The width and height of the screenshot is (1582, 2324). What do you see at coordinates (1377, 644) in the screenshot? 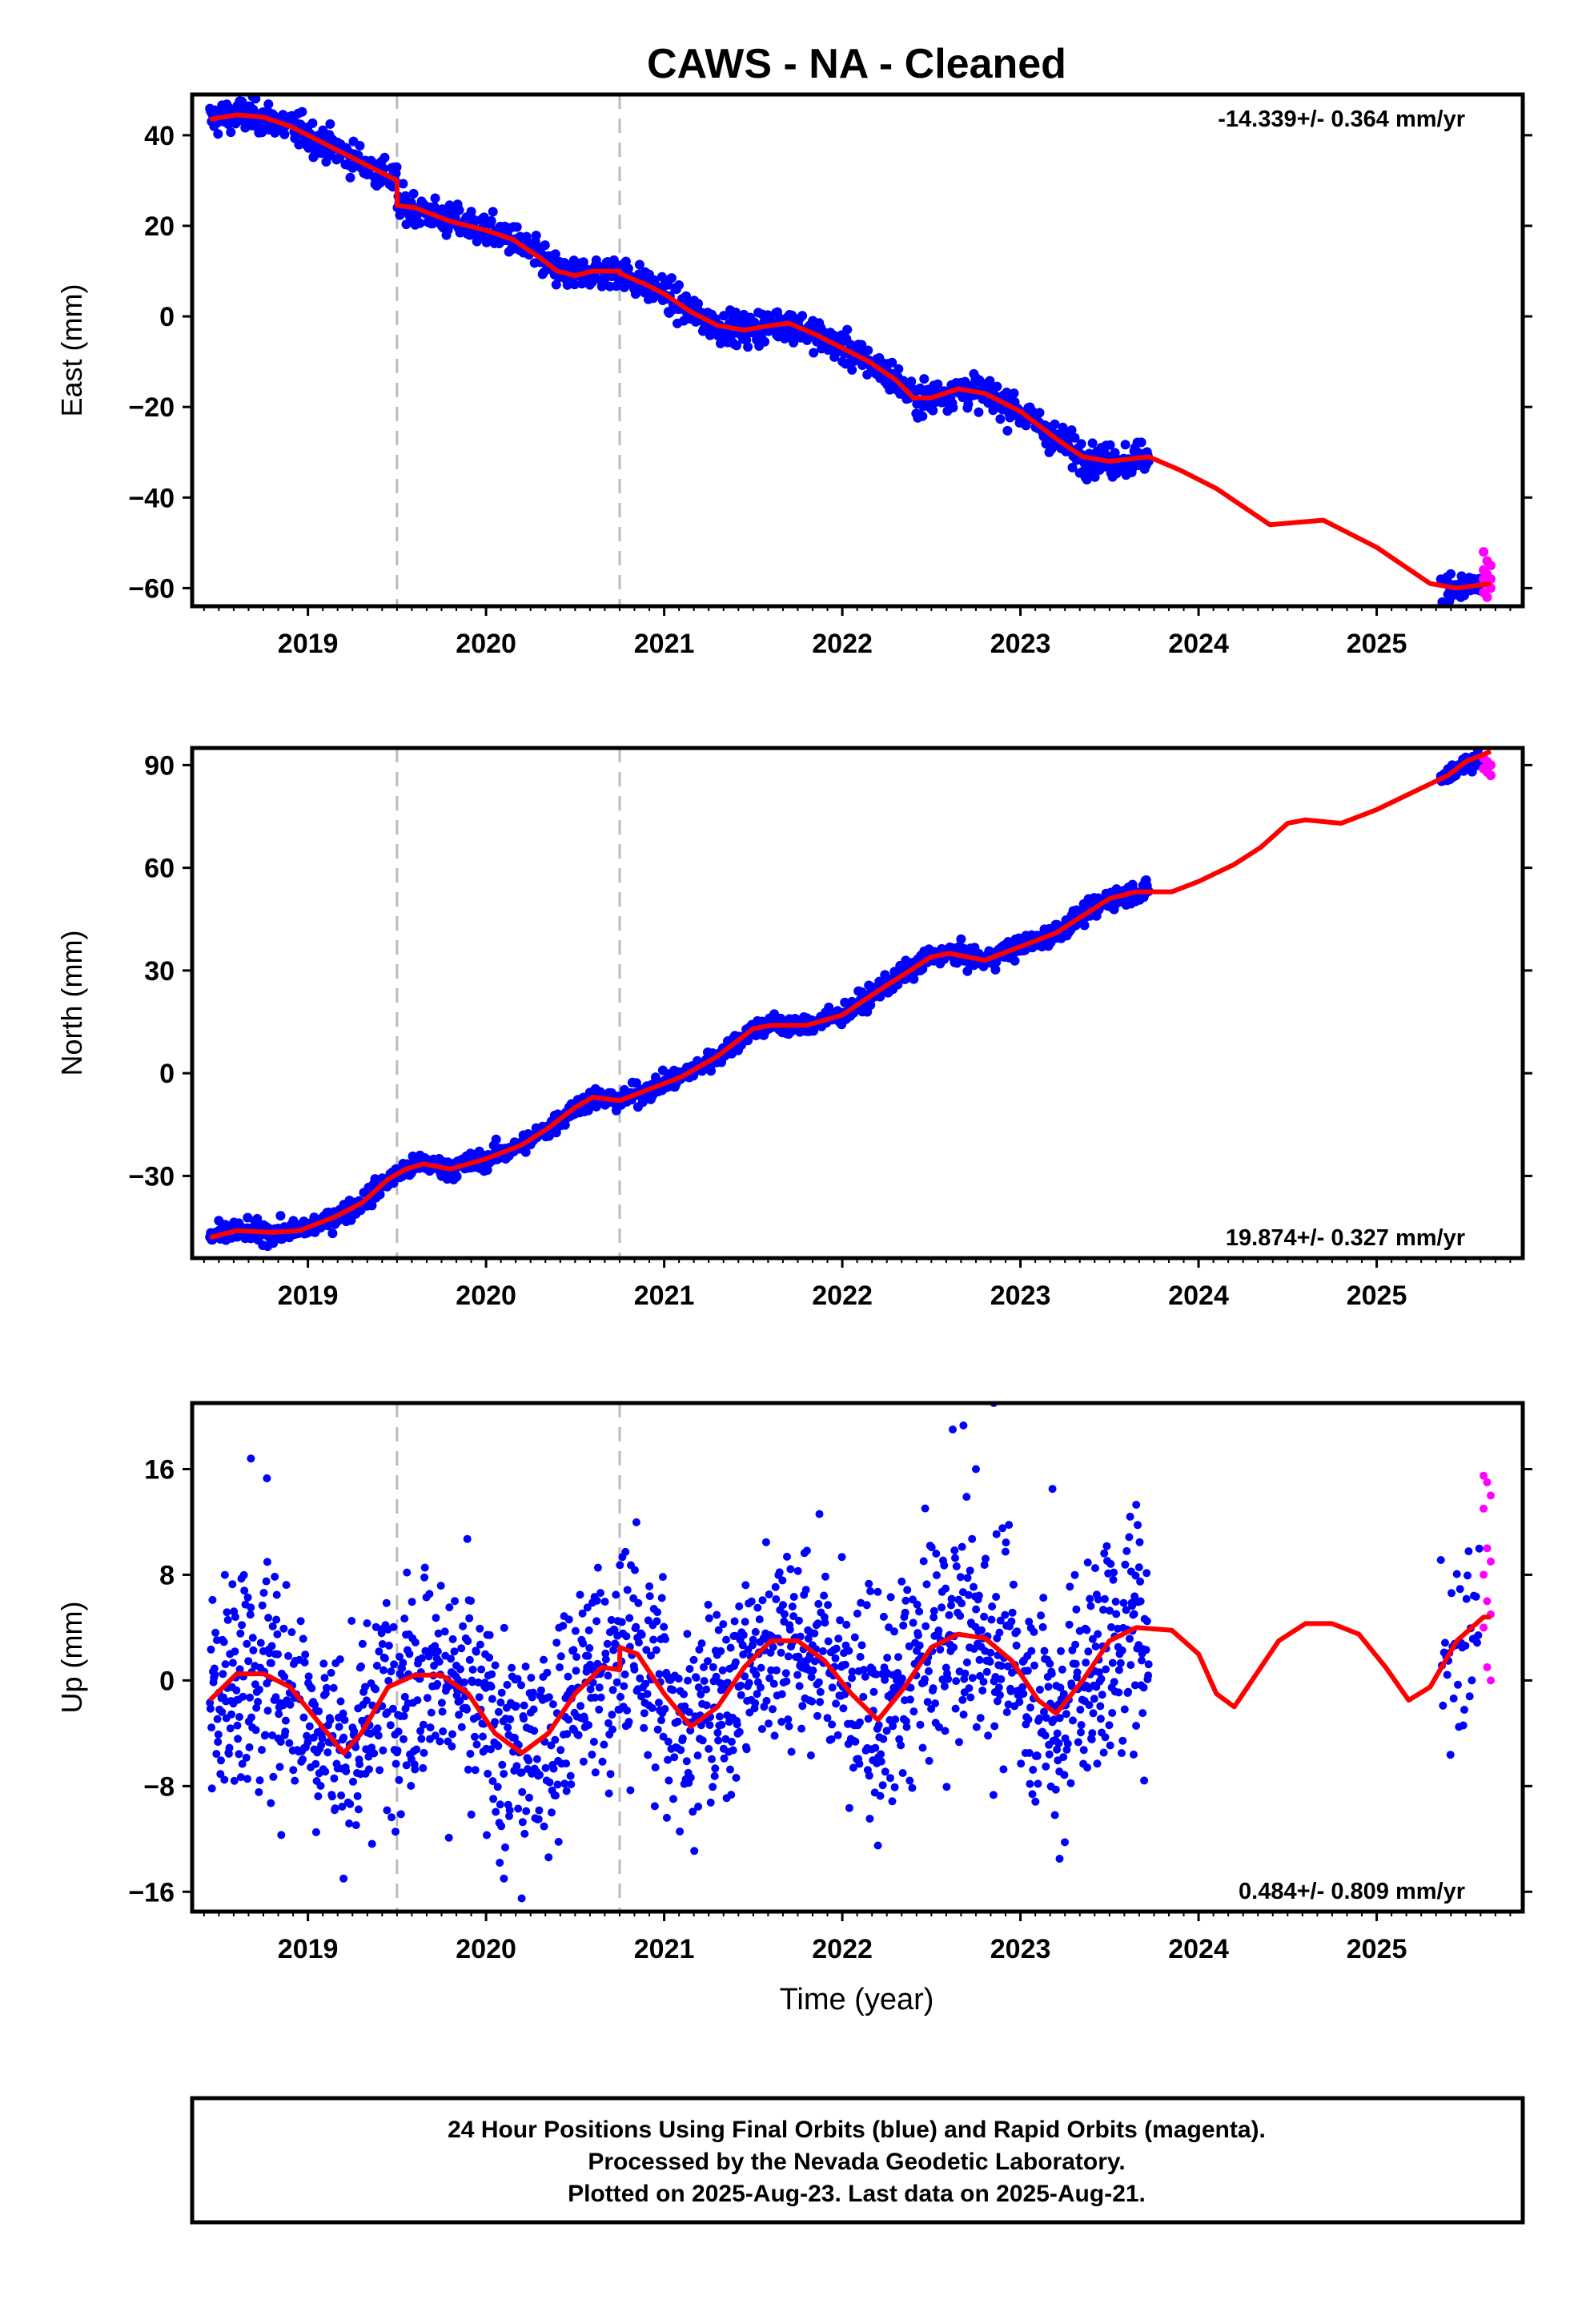
I see `x-tick-label: 2025` at bounding box center [1377, 644].